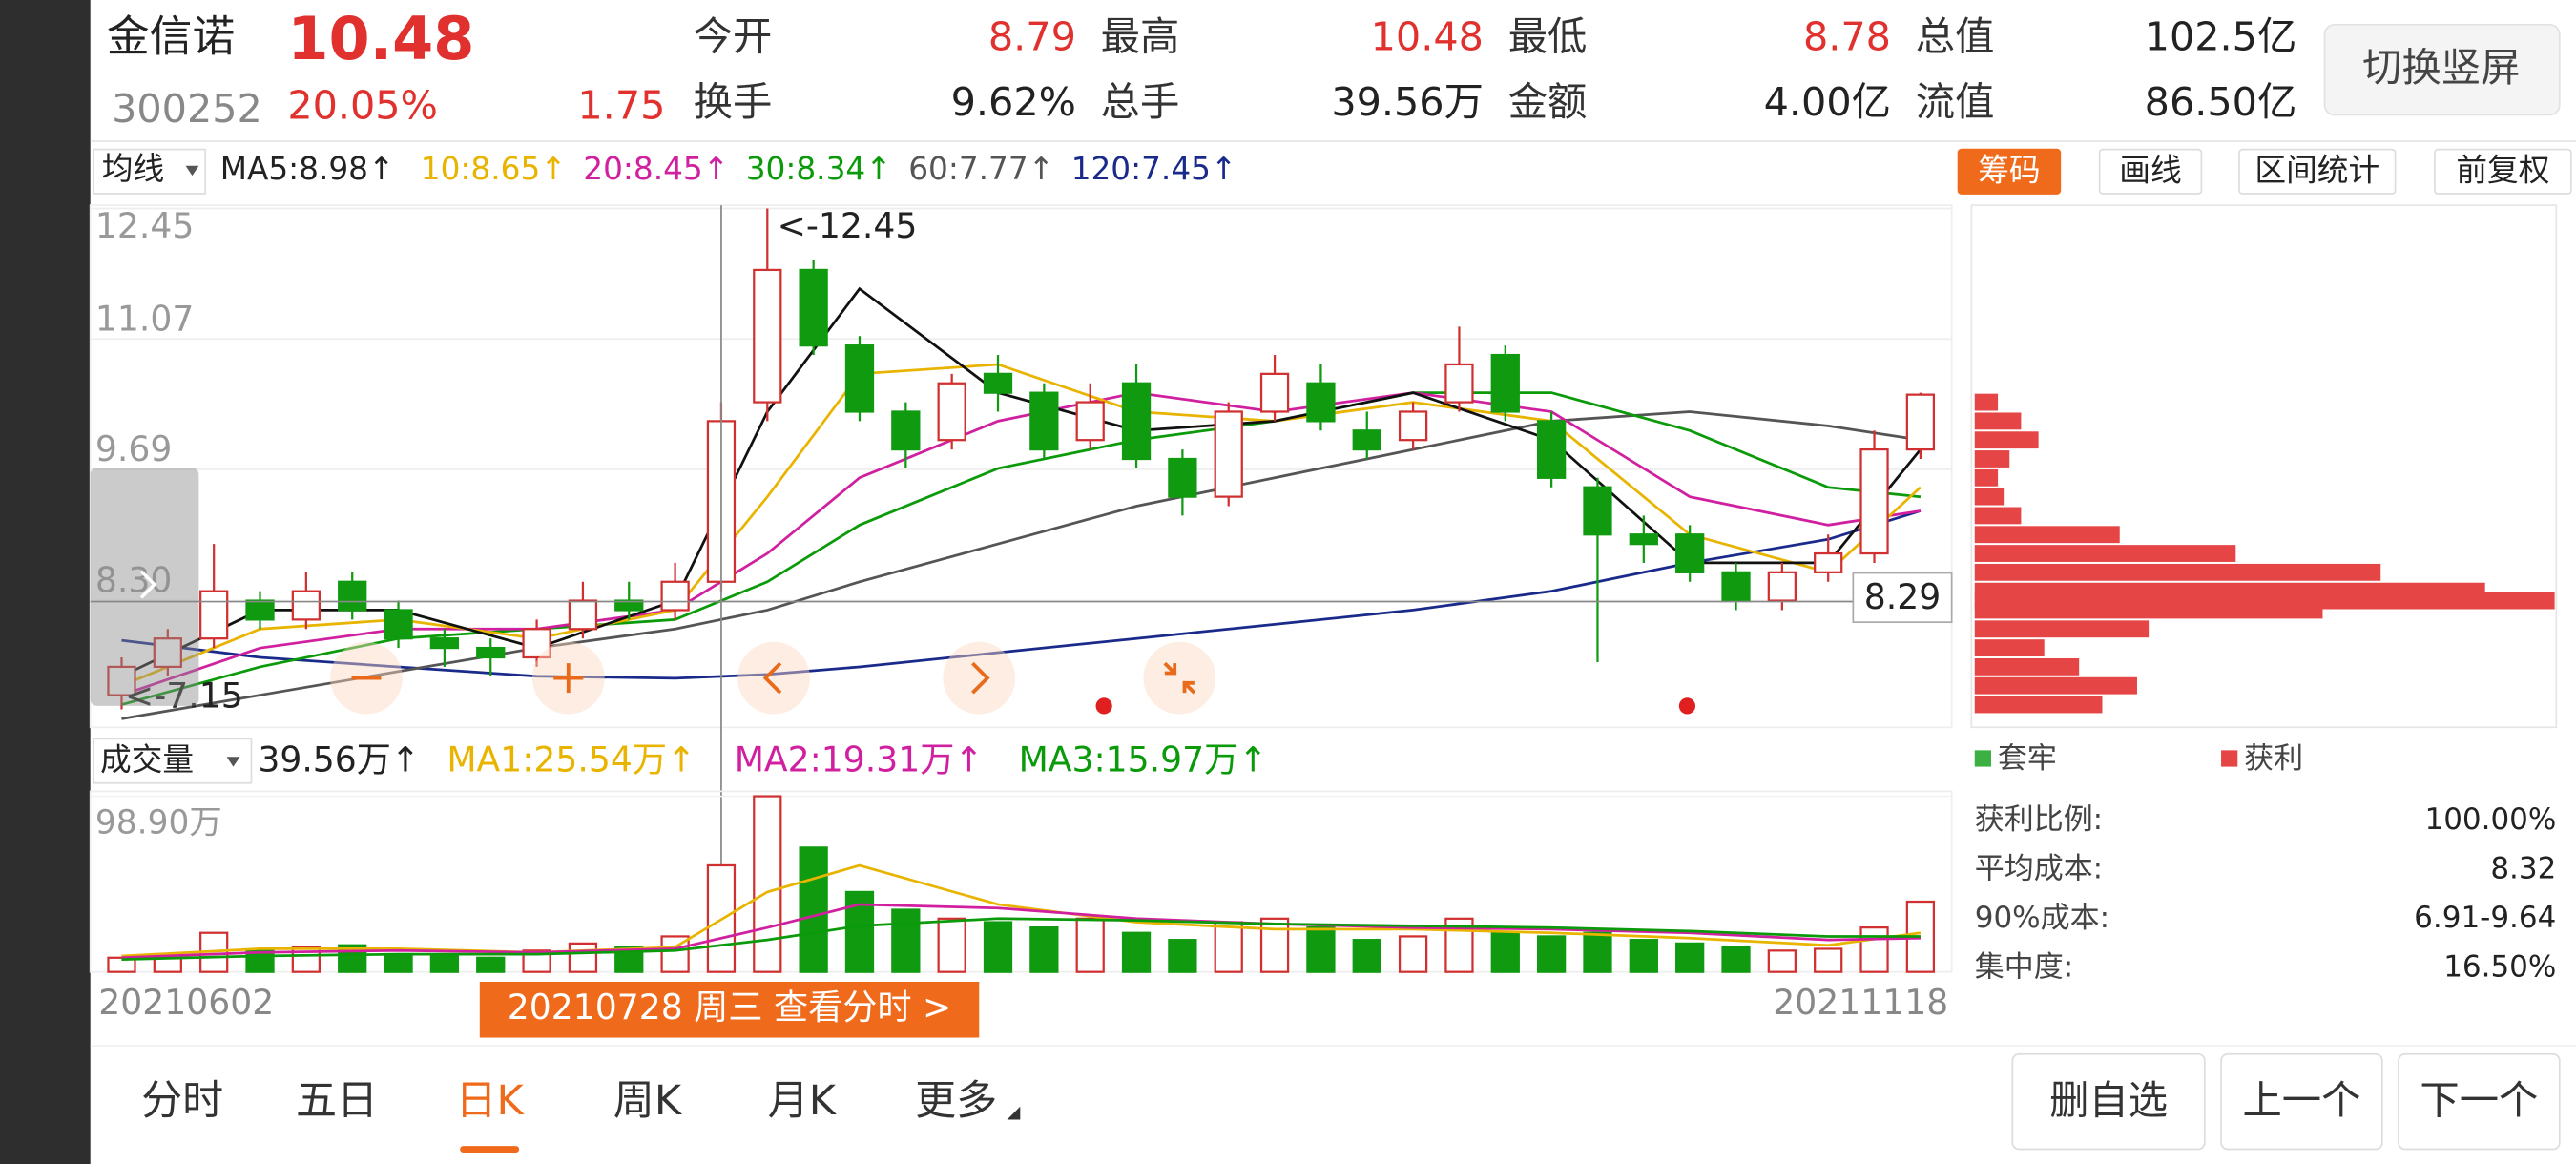 This screenshot has width=2576, height=1164. What do you see at coordinates (571, 758) in the screenshot?
I see `volume-legend: MA1:25.54万↑` at bounding box center [571, 758].